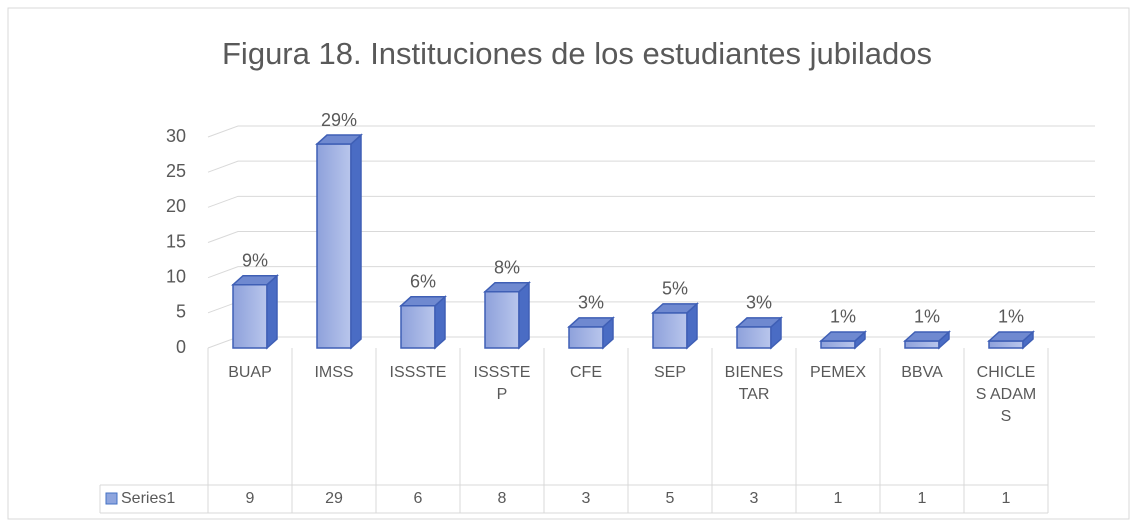 The height and width of the screenshot is (524, 1137). Describe the element at coordinates (423, 282) in the screenshot. I see `data-label: 6%` at that location.